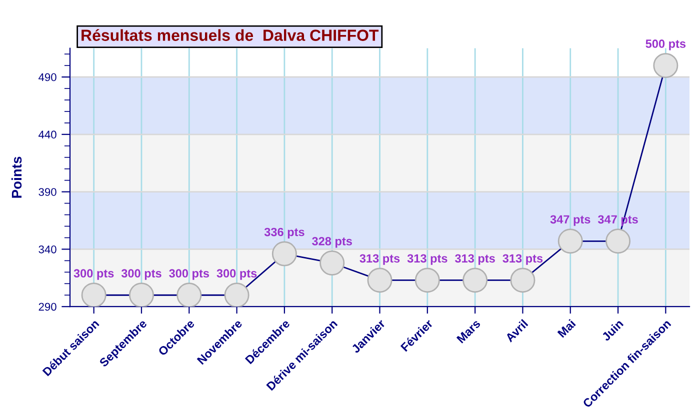  I want to click on y-tick-label: 440, so click(47, 134).